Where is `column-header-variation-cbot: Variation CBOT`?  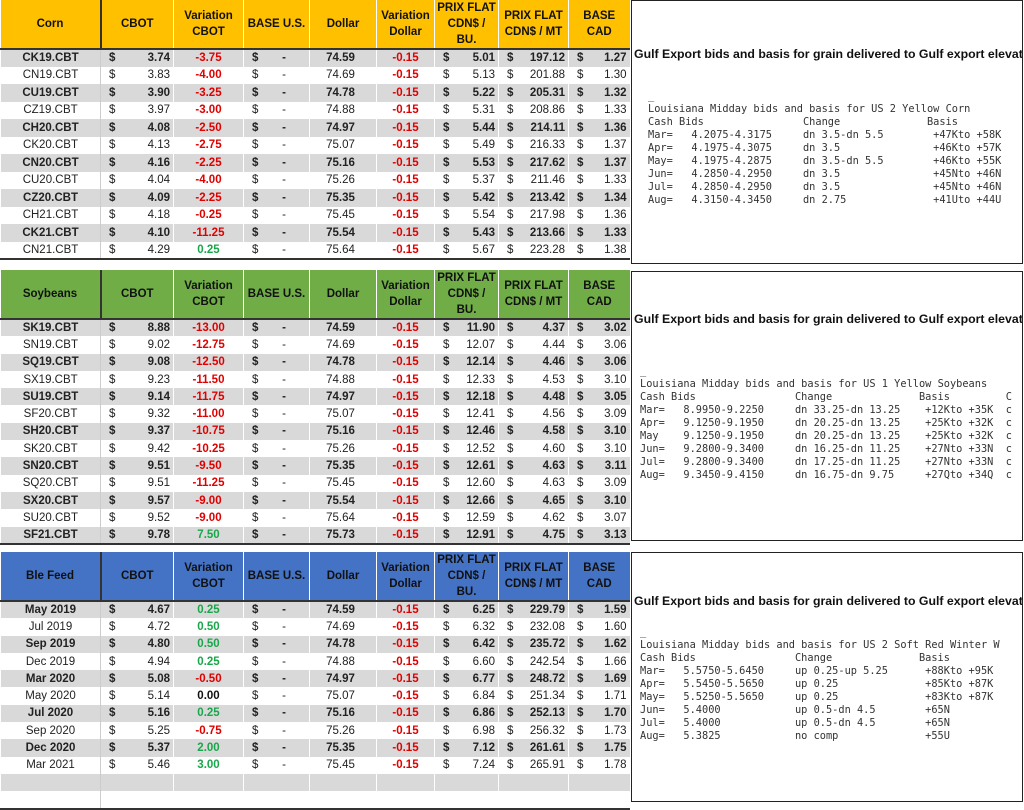 column-header-variation-cbot: Variation CBOT is located at coordinates (208, 576).